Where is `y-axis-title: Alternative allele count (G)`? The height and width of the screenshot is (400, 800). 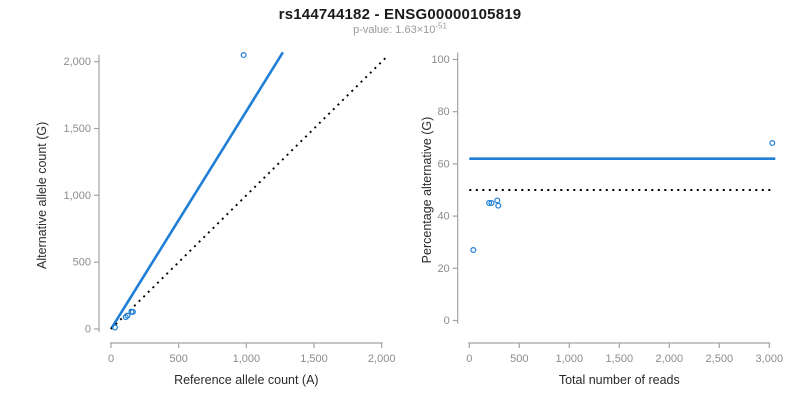 y-axis-title: Alternative allele count (G) is located at coordinates (42, 195).